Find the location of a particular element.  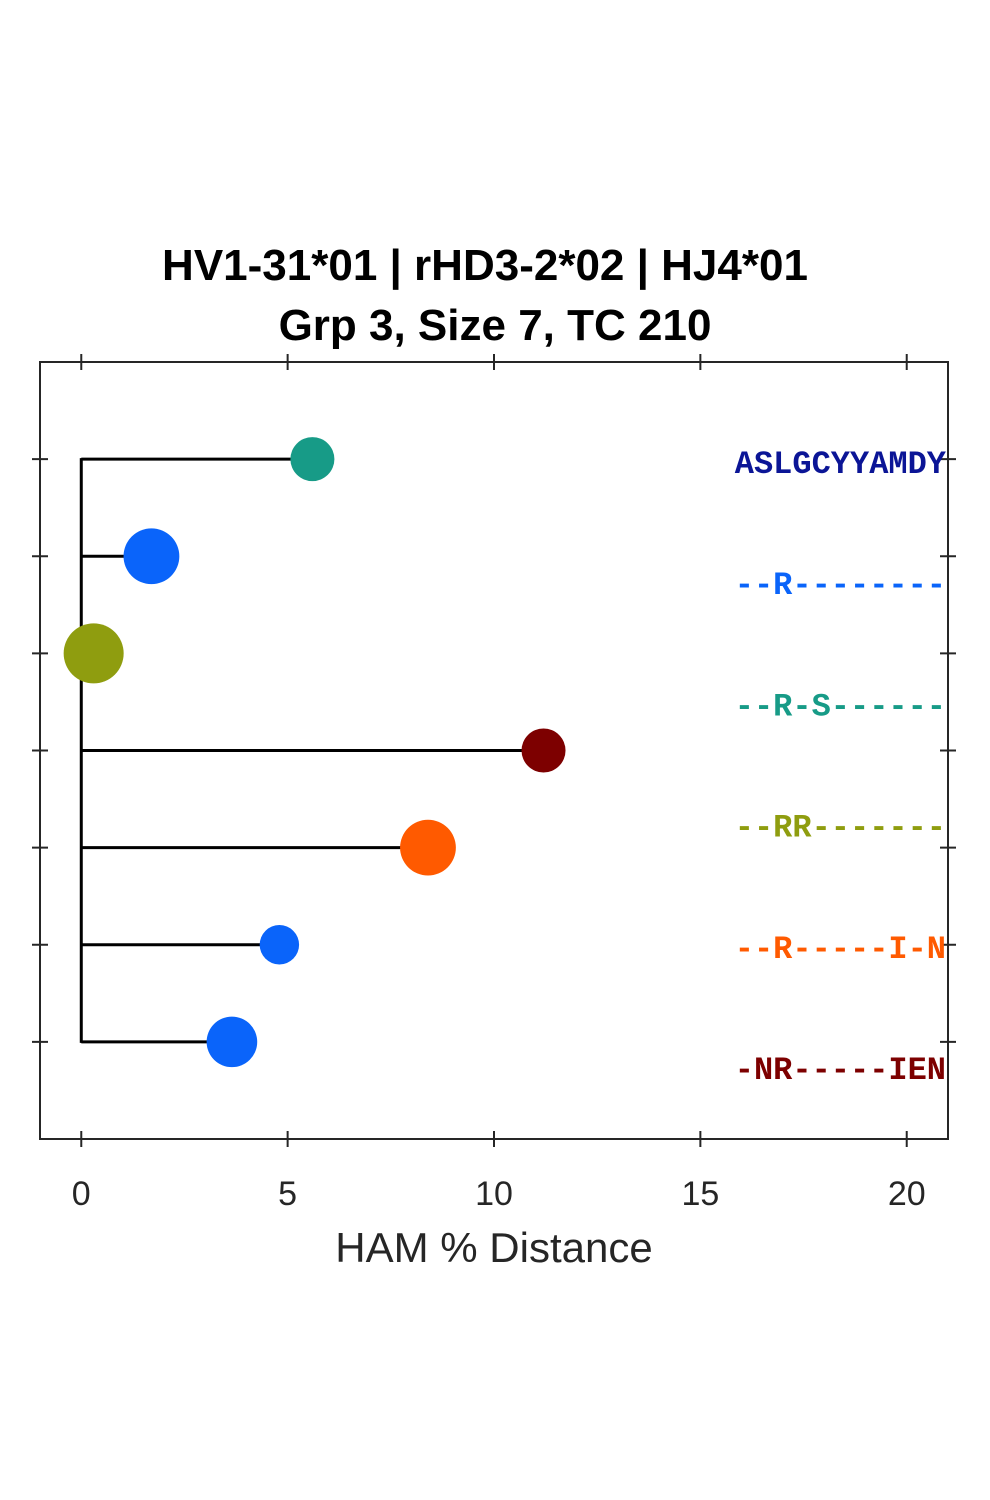

x-tick-label: 10 is located at coordinates (494, 1194).